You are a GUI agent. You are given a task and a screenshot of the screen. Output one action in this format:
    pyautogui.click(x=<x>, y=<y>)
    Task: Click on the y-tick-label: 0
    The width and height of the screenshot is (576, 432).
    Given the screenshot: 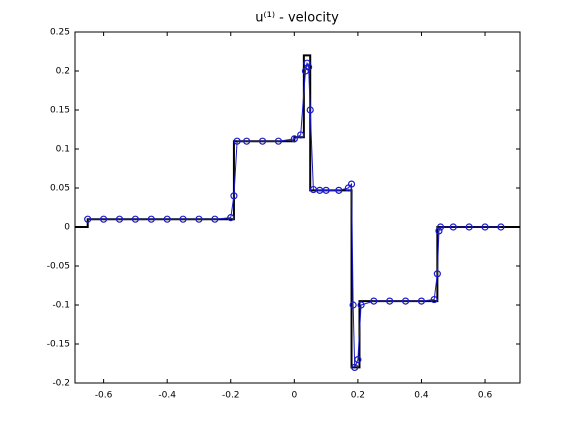 What is the action you would take?
    pyautogui.click(x=67, y=228)
    